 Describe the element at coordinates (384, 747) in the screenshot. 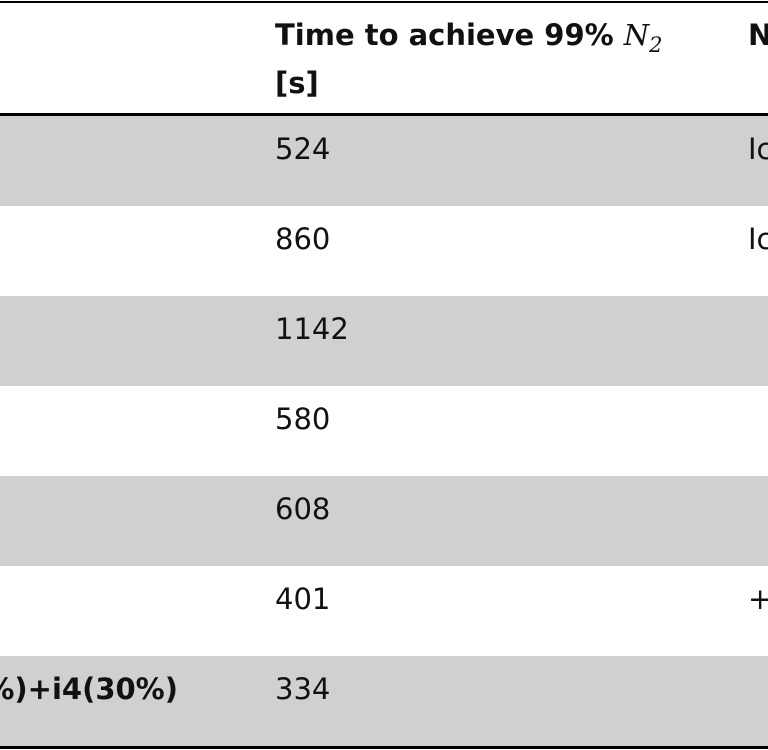

I see `bottom-rule` at that location.